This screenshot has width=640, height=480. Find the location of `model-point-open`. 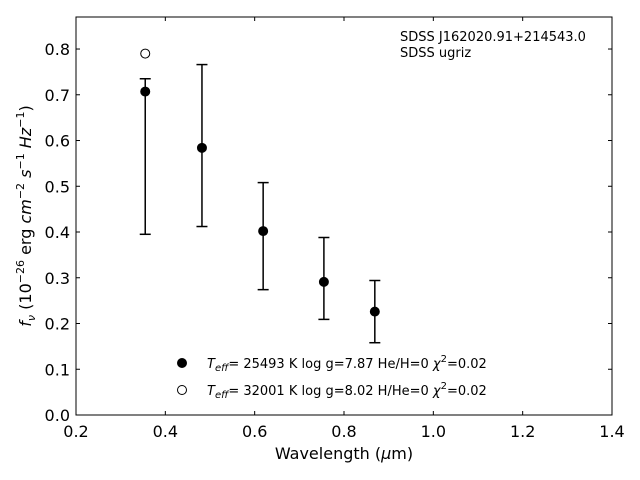

model-point-open is located at coordinates (145, 53).